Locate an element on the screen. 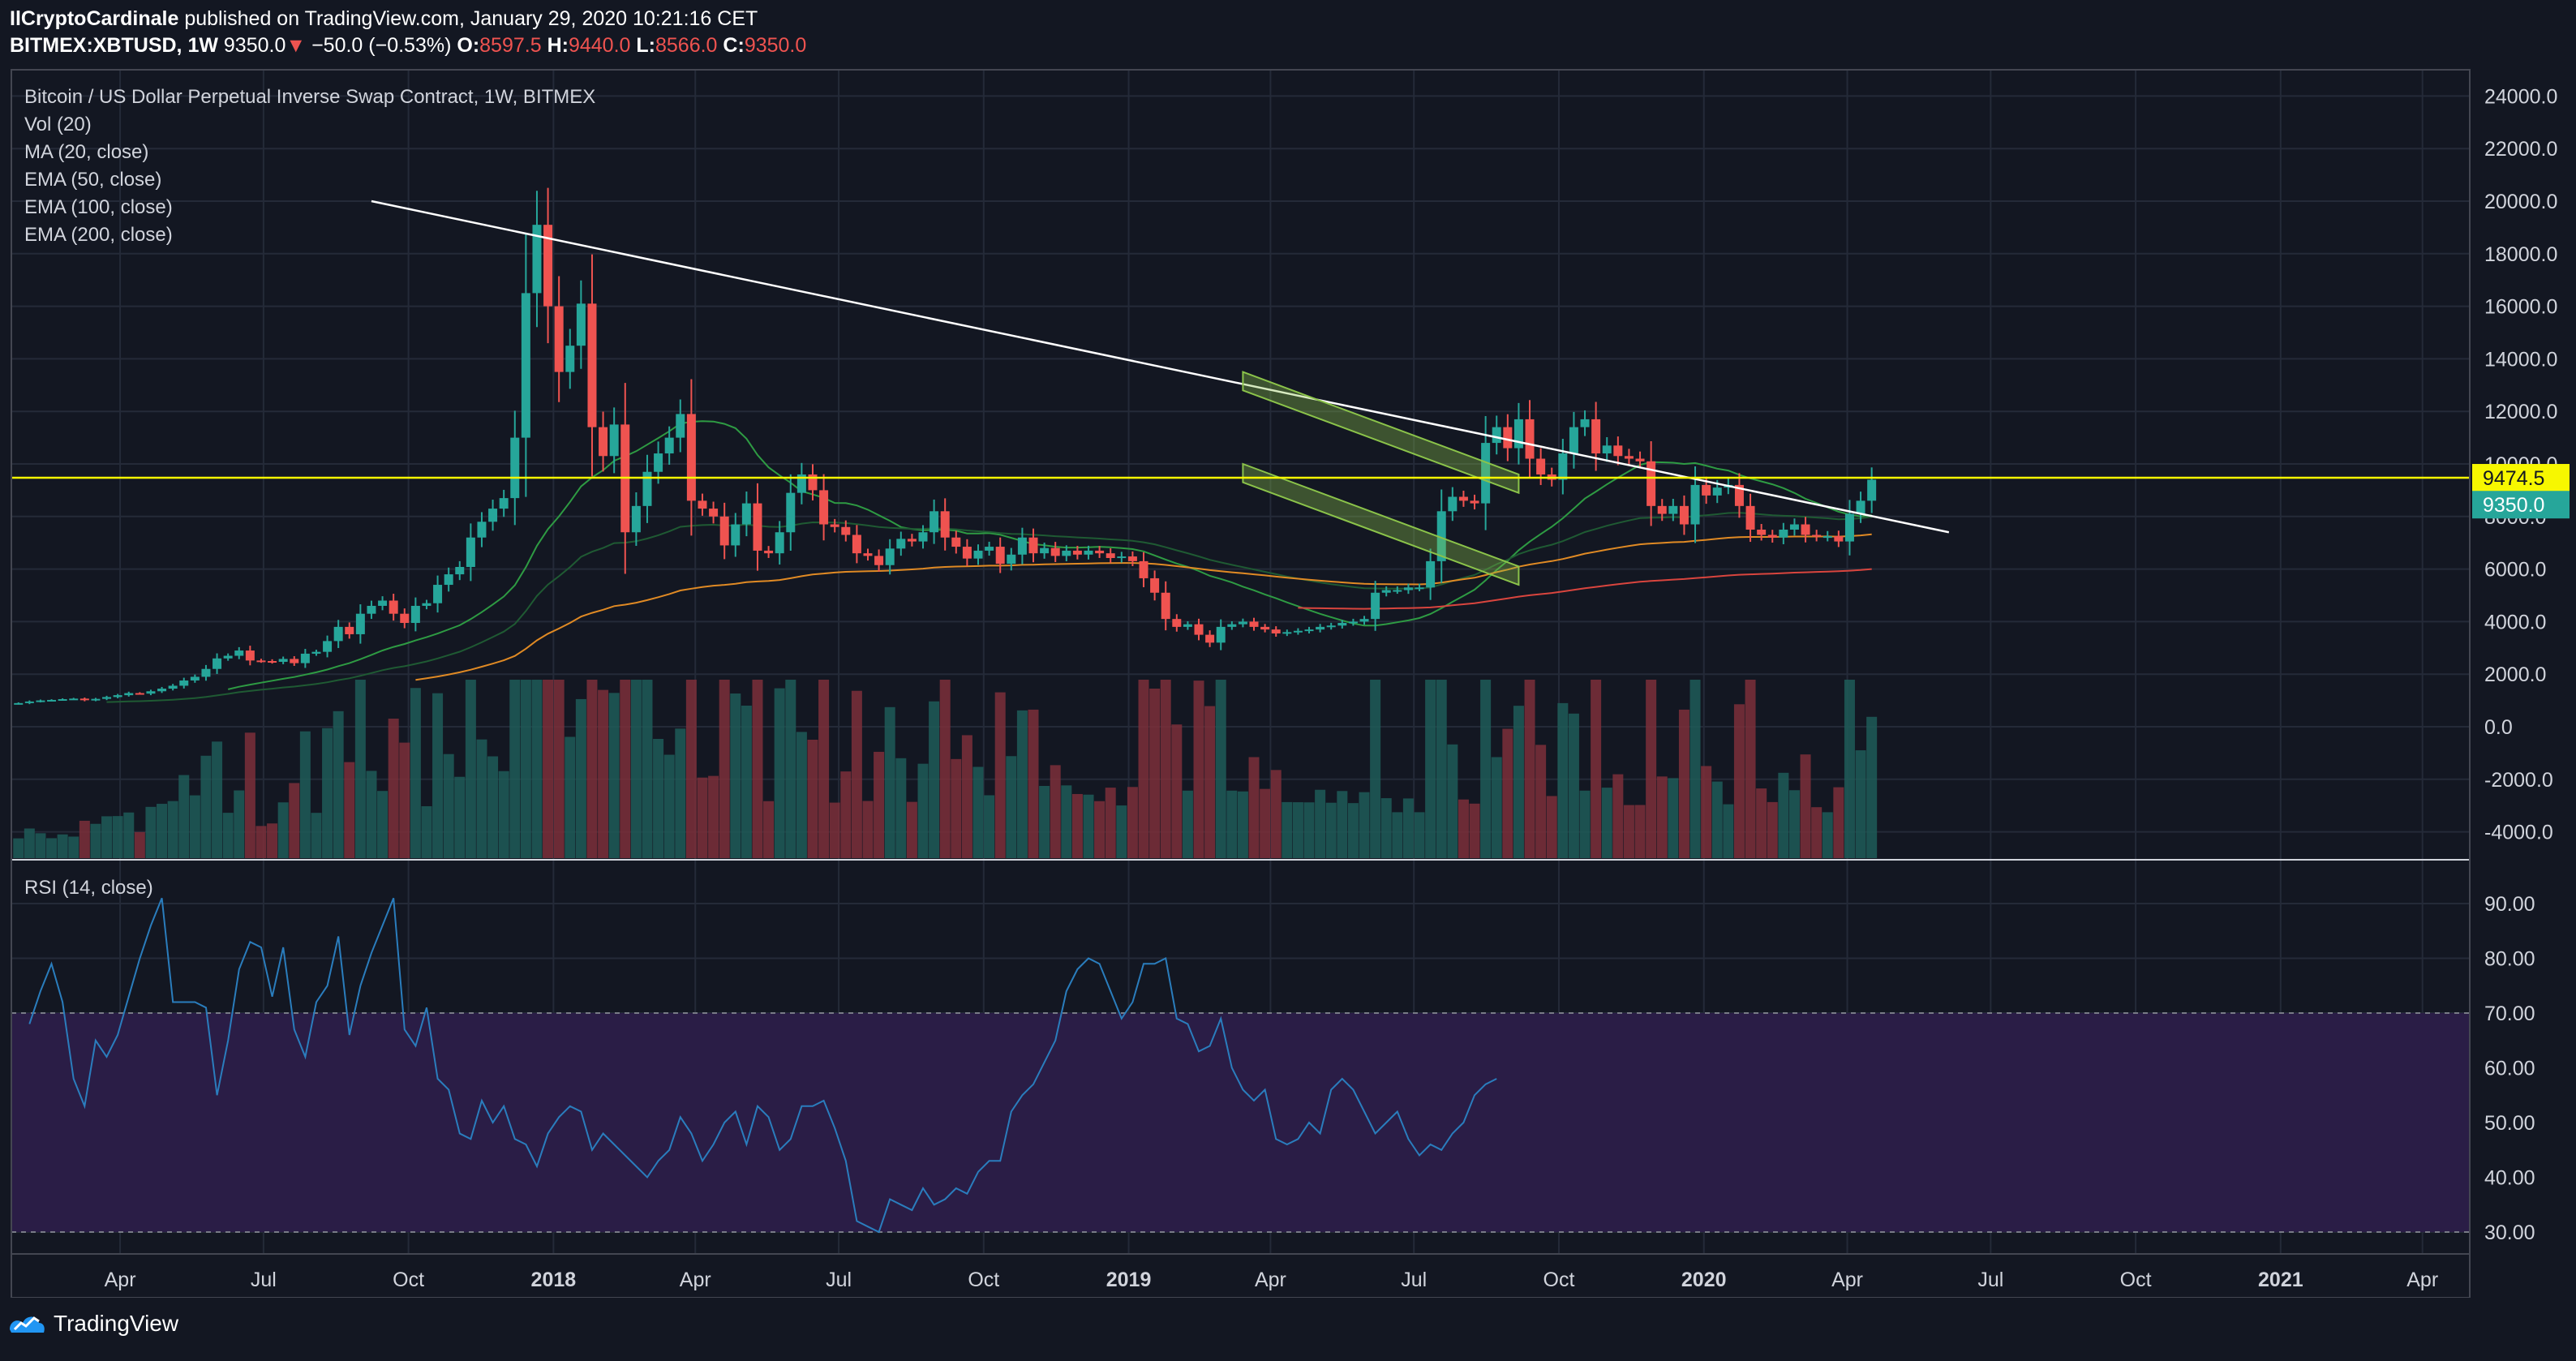  legend-ema200: EMA (200, close) is located at coordinates (98, 235).